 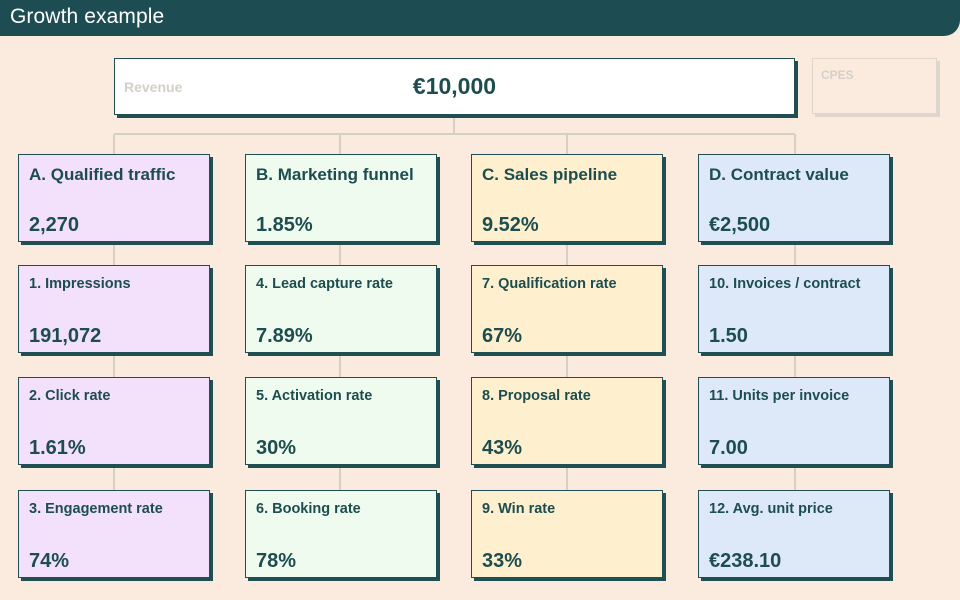 I want to click on metric-title: 10. Invoices / contract, so click(x=785, y=284).